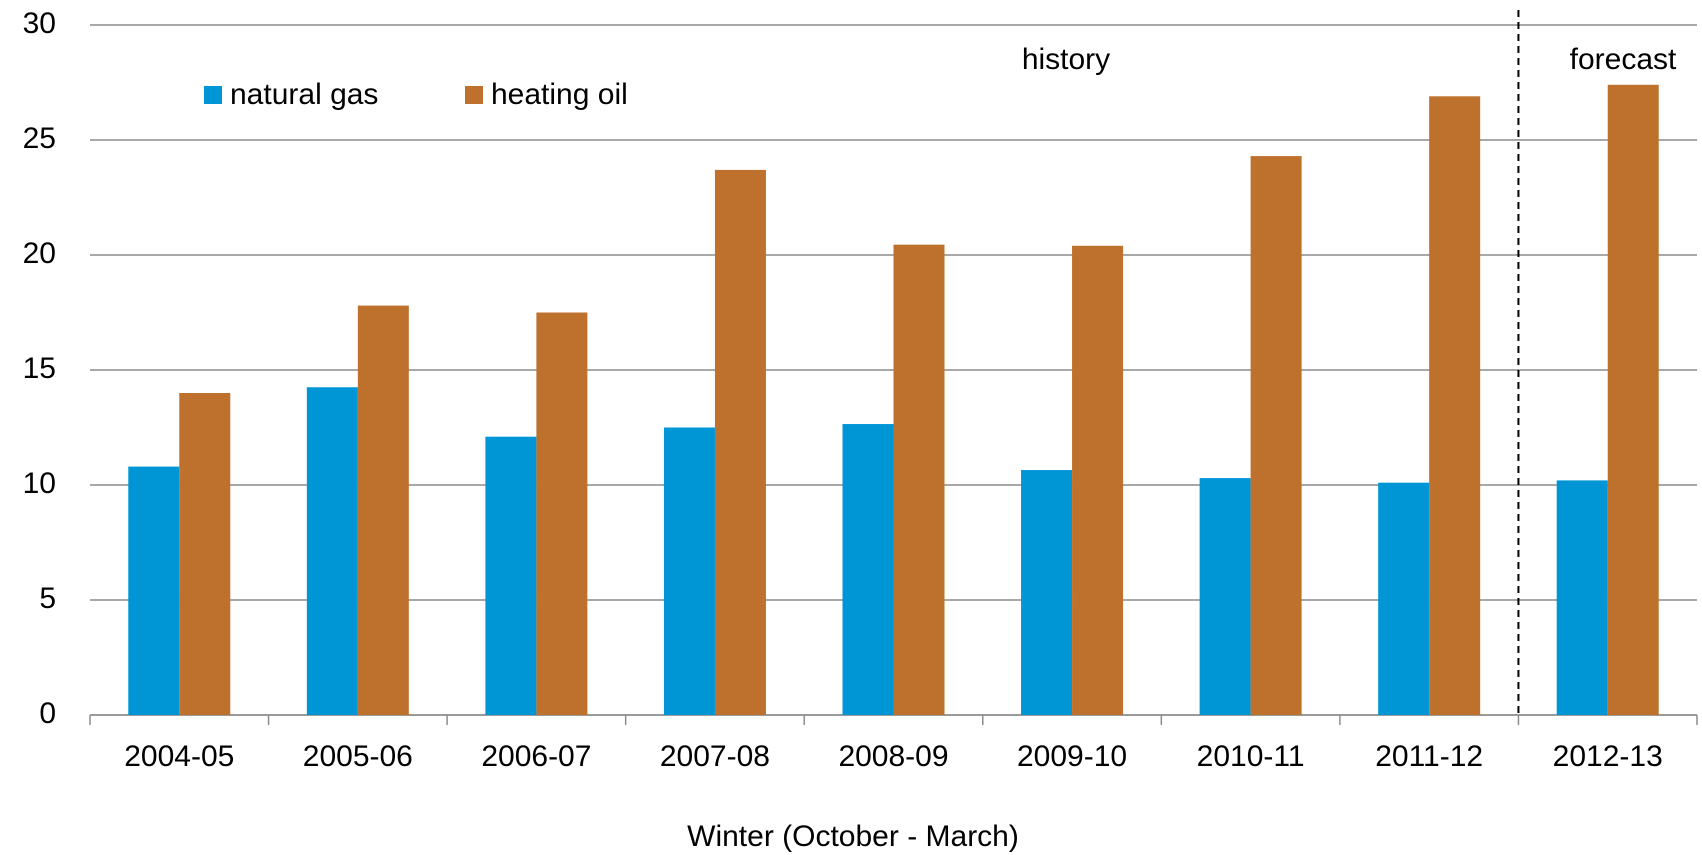  I want to click on y-tick-label: 10, so click(39, 483).